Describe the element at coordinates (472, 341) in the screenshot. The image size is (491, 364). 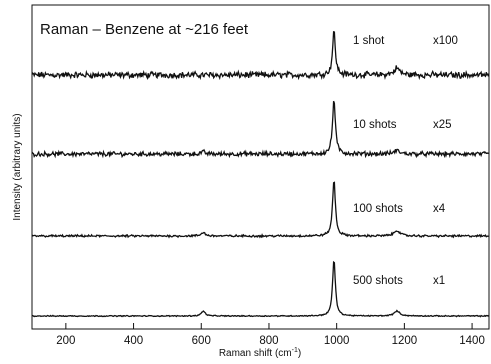
I see `x-tick-label: 1400` at that location.